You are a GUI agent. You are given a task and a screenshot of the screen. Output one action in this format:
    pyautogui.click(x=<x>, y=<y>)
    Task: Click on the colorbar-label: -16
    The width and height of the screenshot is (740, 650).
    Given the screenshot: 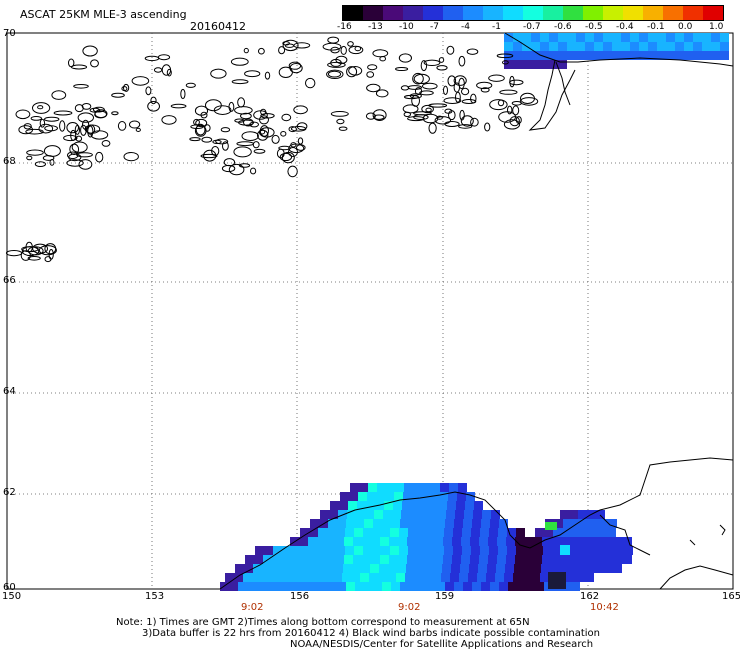 What is the action you would take?
    pyautogui.click(x=344, y=27)
    